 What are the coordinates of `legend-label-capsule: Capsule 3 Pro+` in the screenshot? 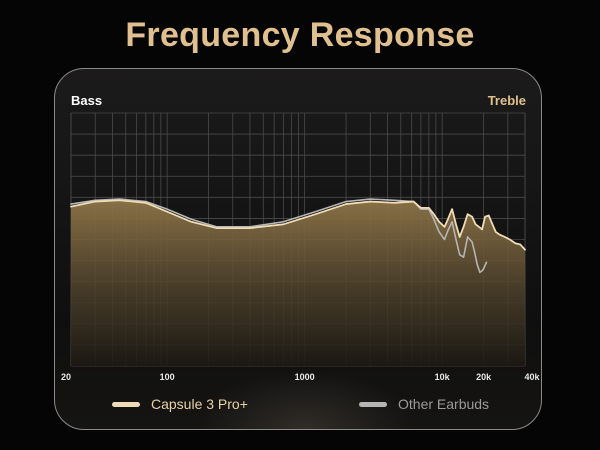 It's located at (199, 404).